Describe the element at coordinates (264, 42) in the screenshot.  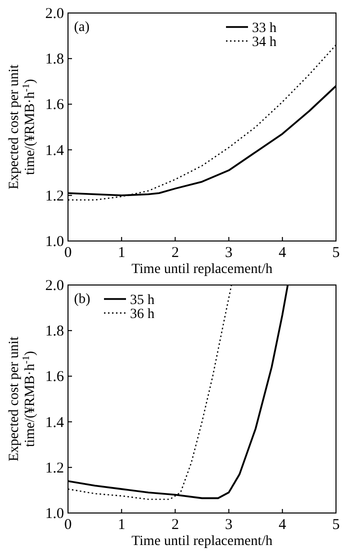
I see `legend-label: 34 h` at that location.